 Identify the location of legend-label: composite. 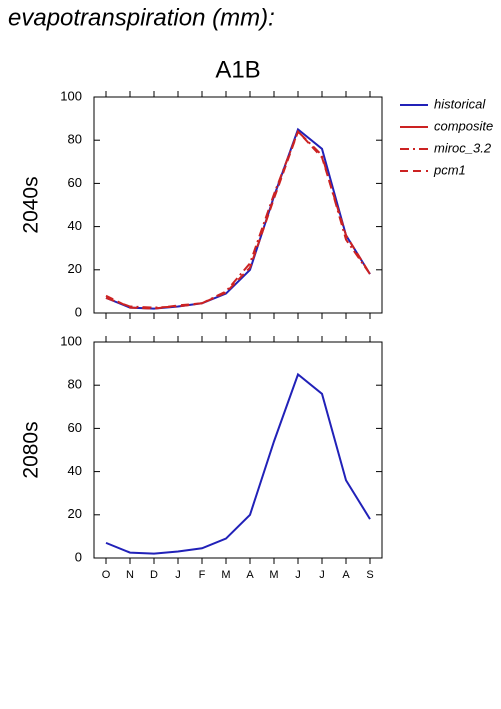
(463, 125).